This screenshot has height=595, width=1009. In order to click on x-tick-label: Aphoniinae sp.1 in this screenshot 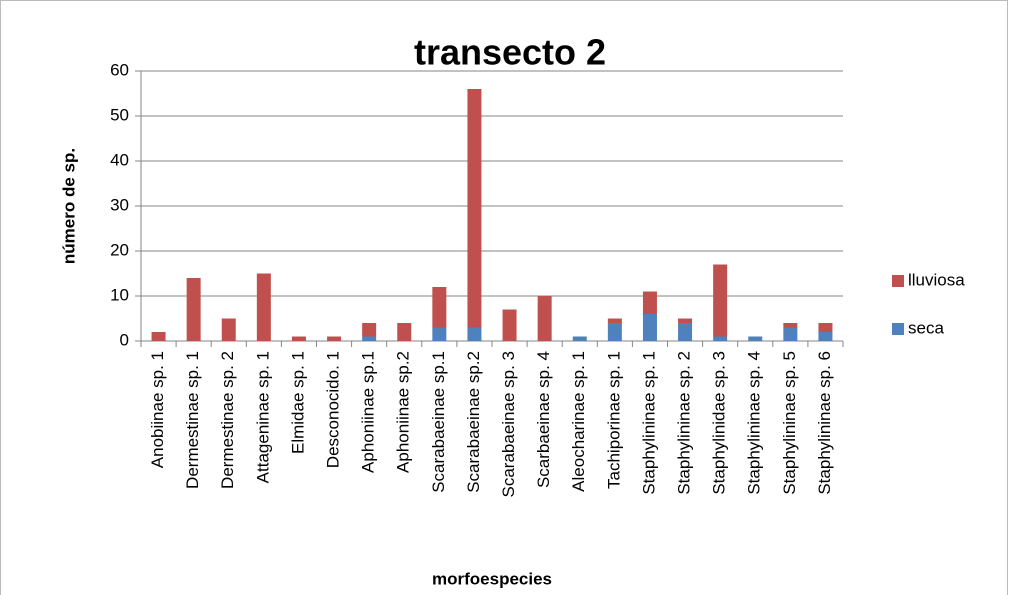, I will do `click(368, 412)`.